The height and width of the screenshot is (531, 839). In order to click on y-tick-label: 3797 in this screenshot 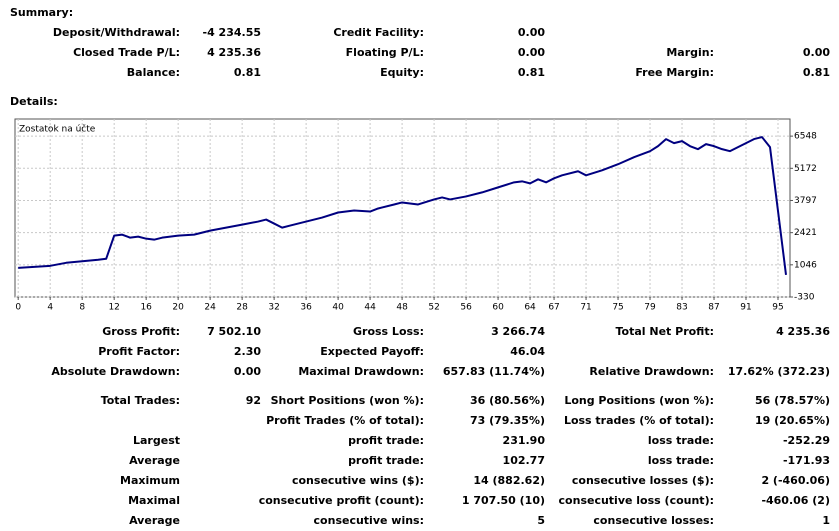, I will do `click(805, 201)`.